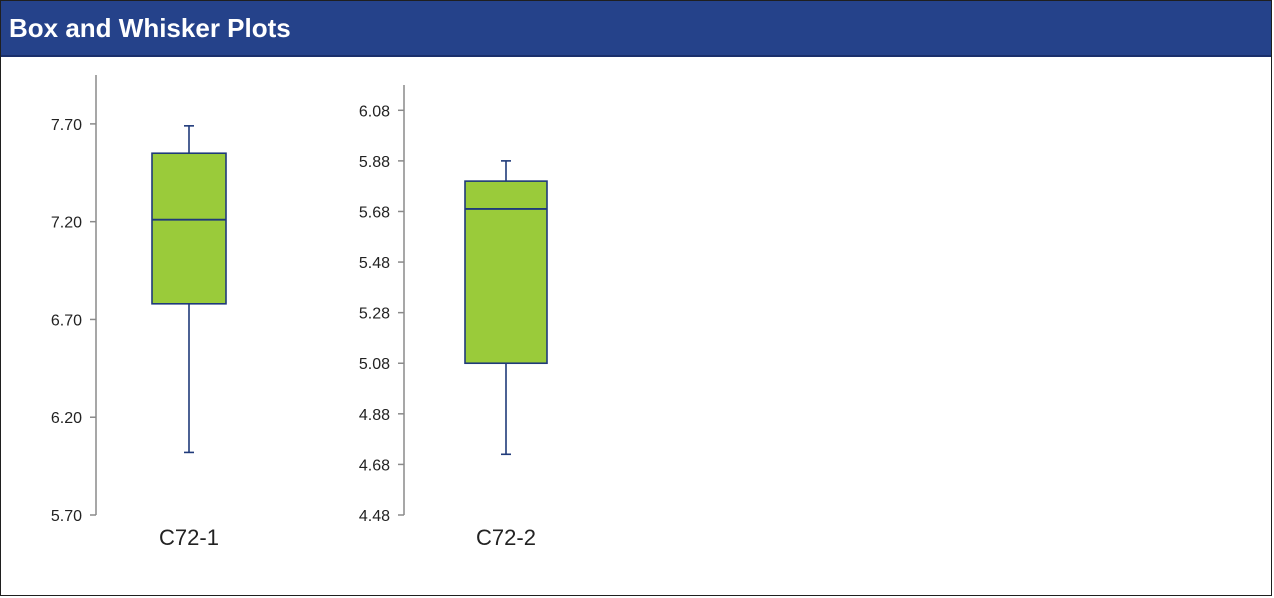 This screenshot has height=598, width=1274. Describe the element at coordinates (66, 125) in the screenshot. I see `y-tick-label-c72-1: 7.70` at that location.